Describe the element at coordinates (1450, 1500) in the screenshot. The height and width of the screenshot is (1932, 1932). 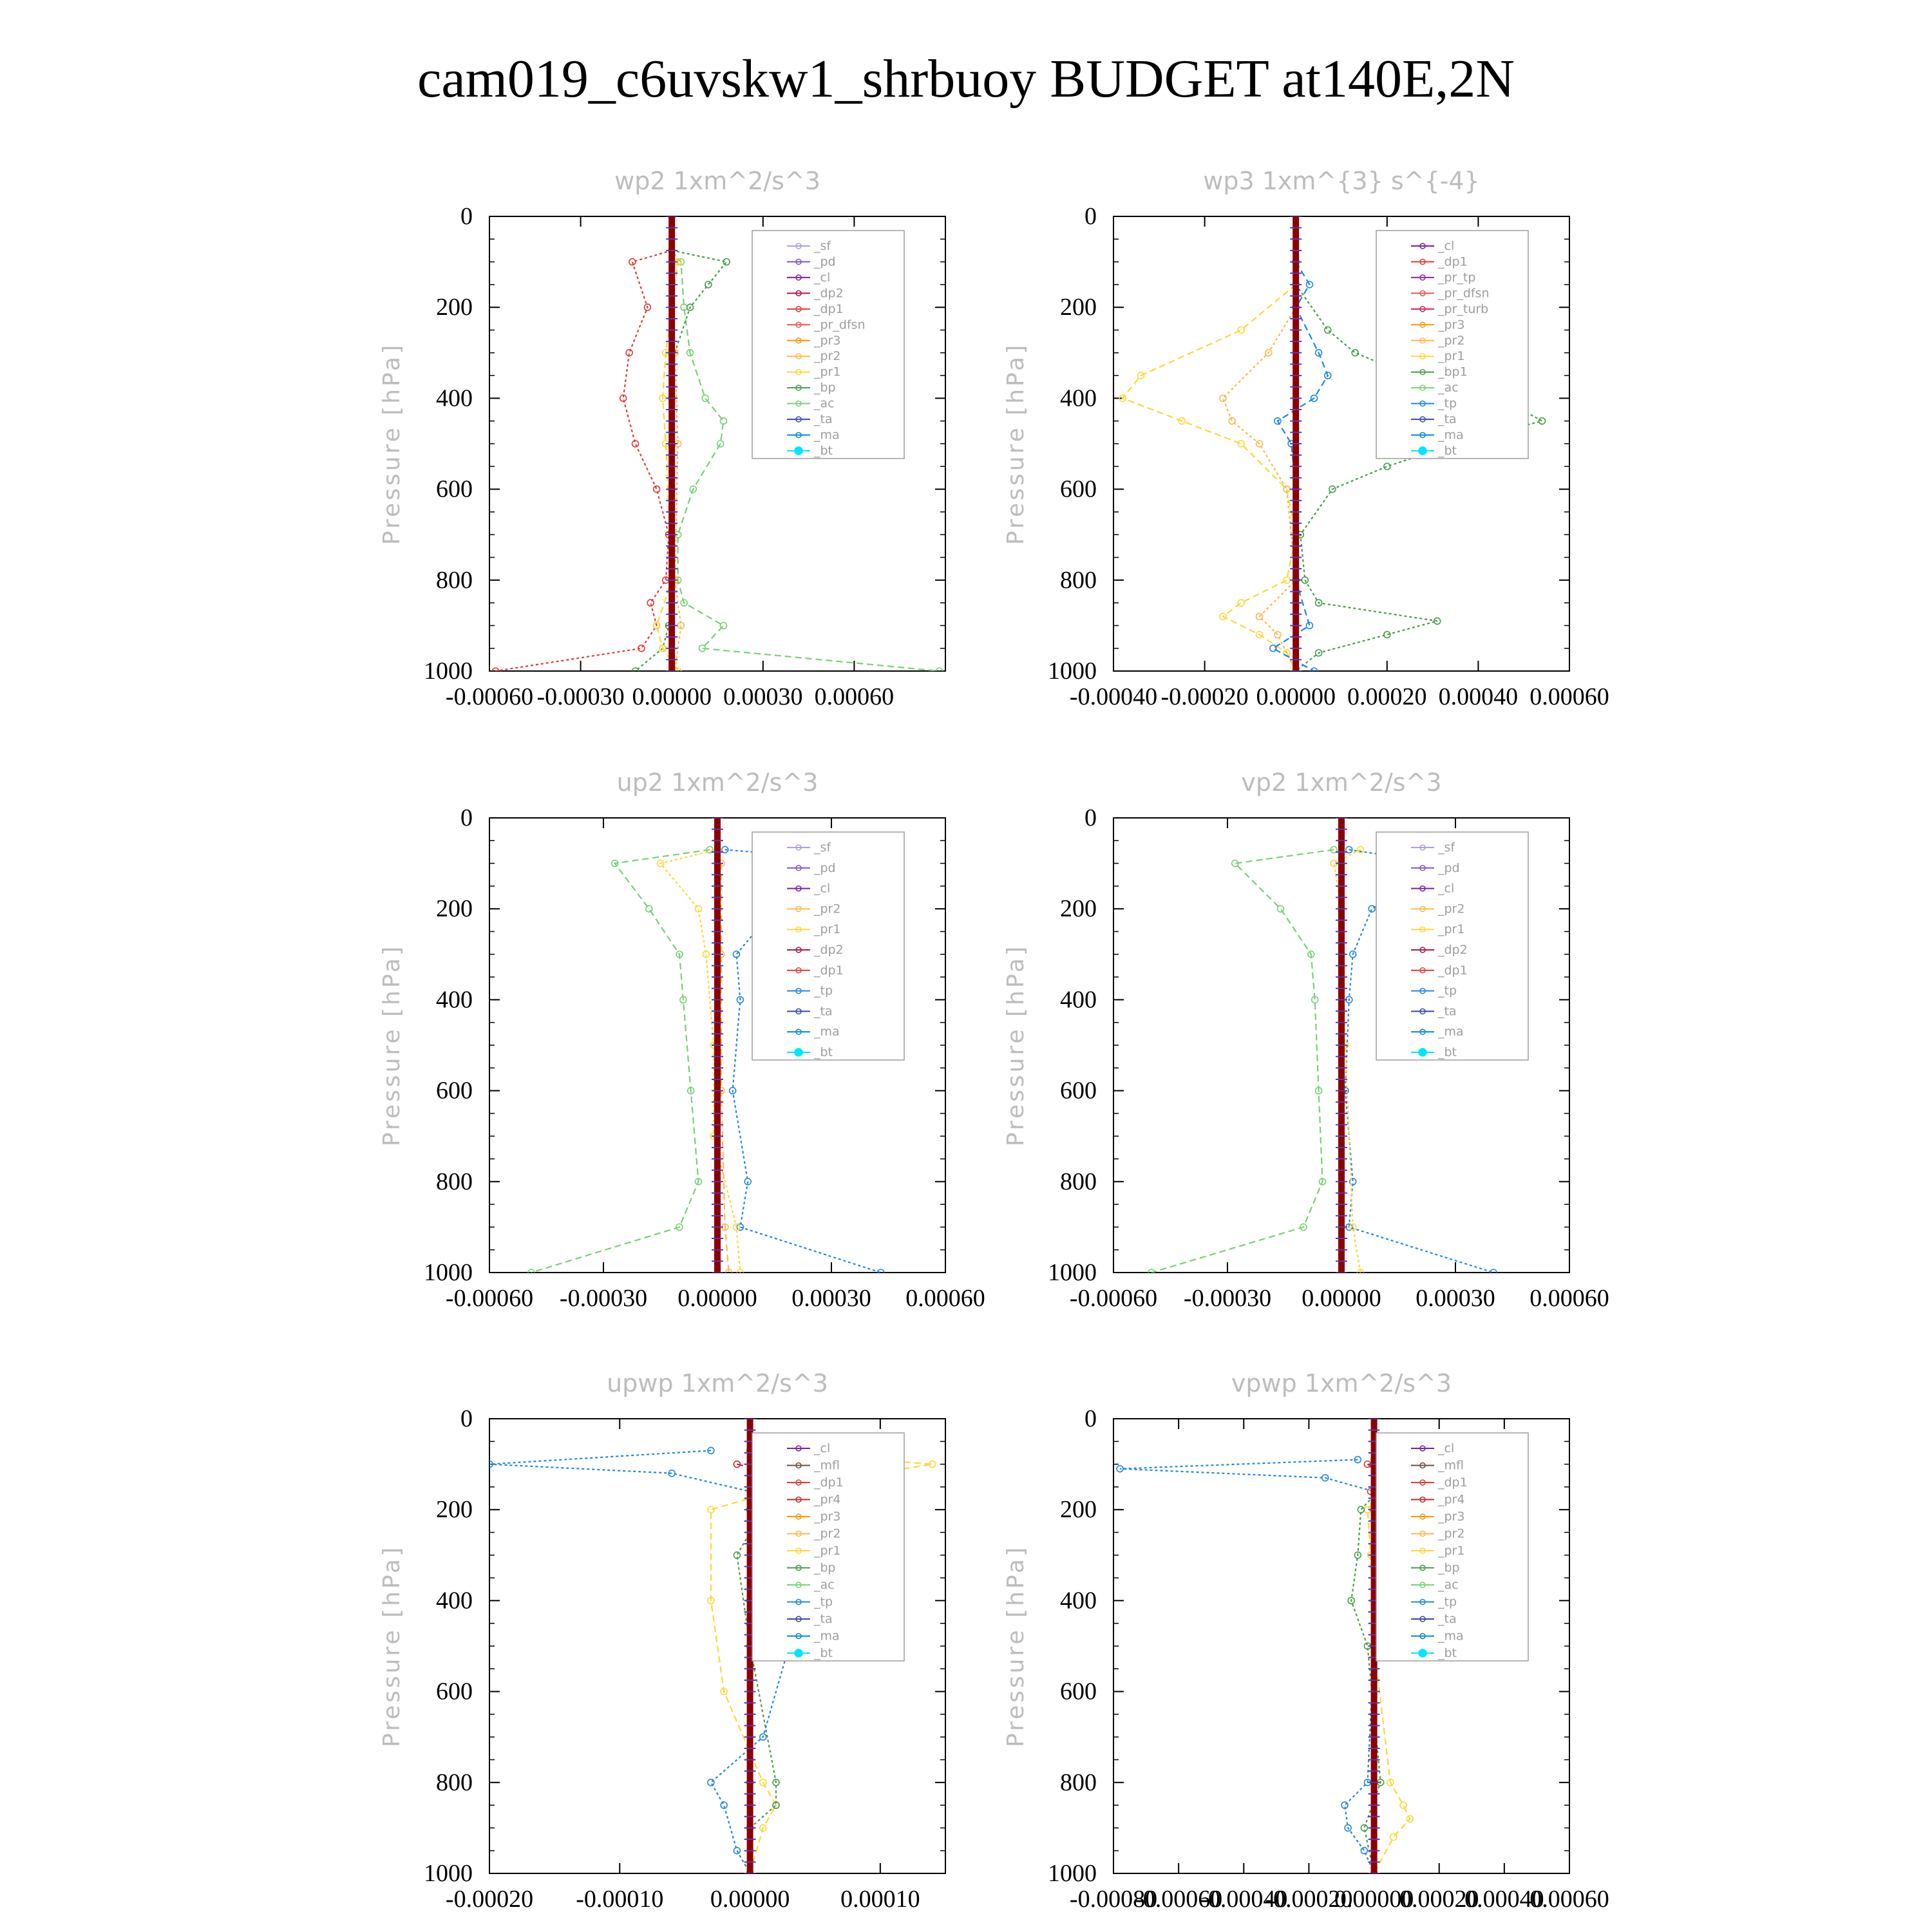
I see `legend-label: _pr4` at that location.